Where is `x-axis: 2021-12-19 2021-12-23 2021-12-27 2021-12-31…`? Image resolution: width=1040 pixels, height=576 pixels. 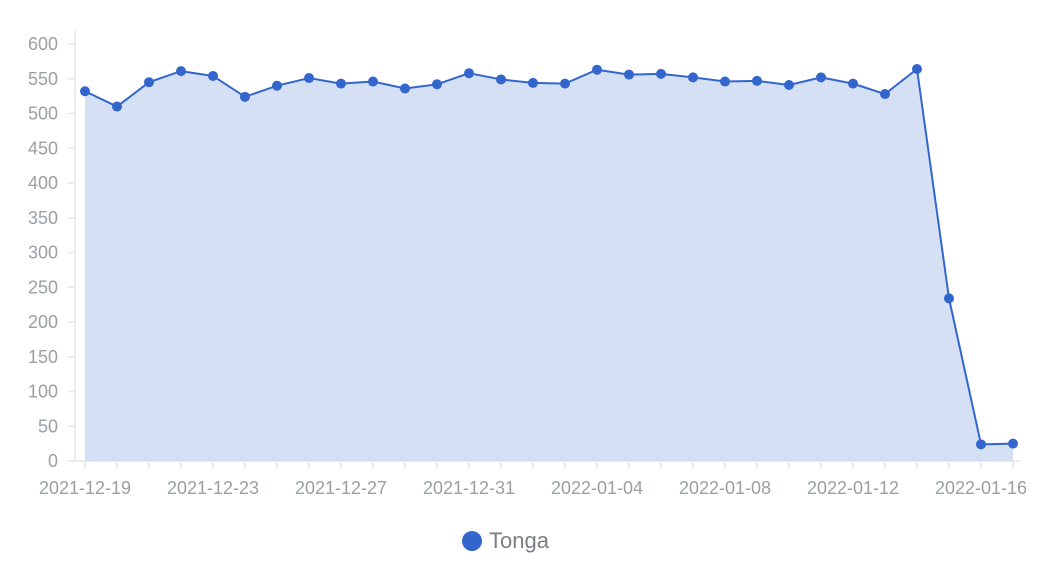
x-axis: 2021-12-19 2021-12-23 2021-12-27 2021-12-31… is located at coordinates (533, 479).